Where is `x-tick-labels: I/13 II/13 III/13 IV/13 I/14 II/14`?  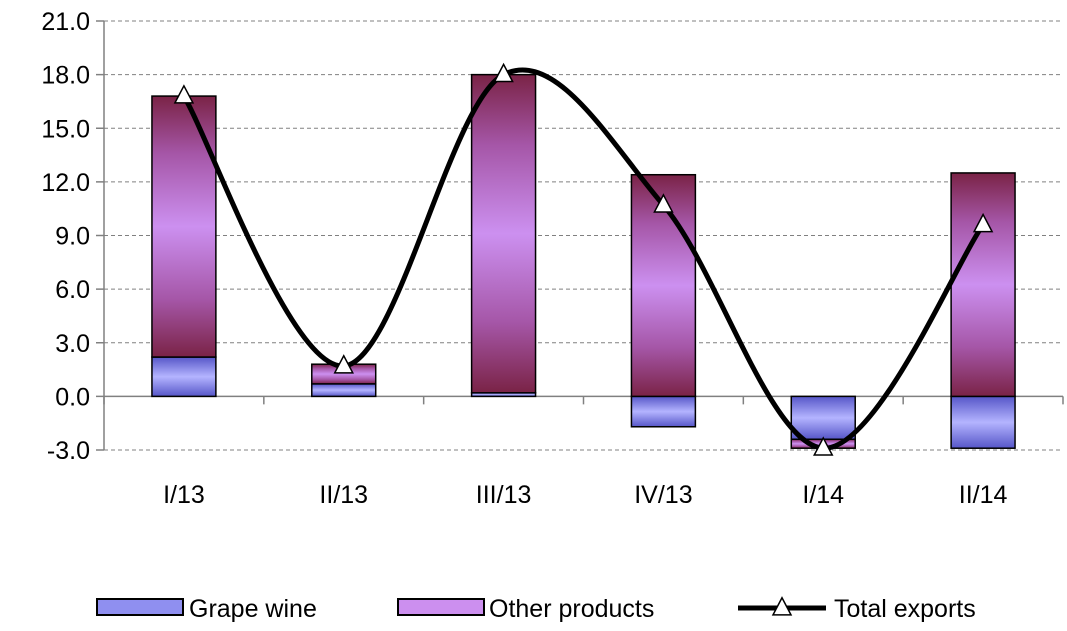 x-tick-labels: I/13 II/13 III/13 IV/13 I/14 II/14 is located at coordinates (585, 495).